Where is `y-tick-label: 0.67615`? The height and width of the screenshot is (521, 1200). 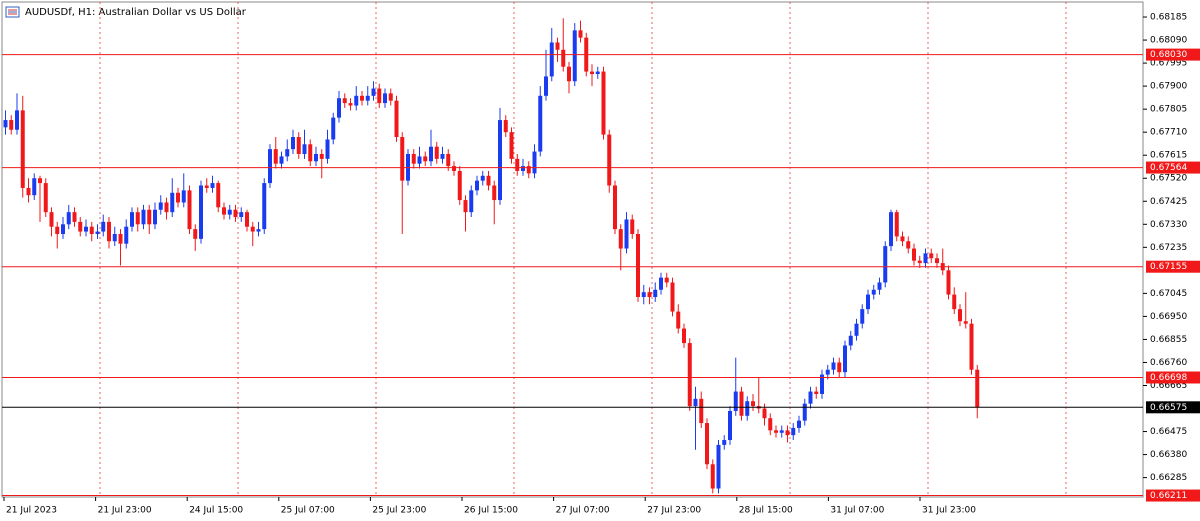
y-tick-label: 0.67615 is located at coordinates (1168, 156).